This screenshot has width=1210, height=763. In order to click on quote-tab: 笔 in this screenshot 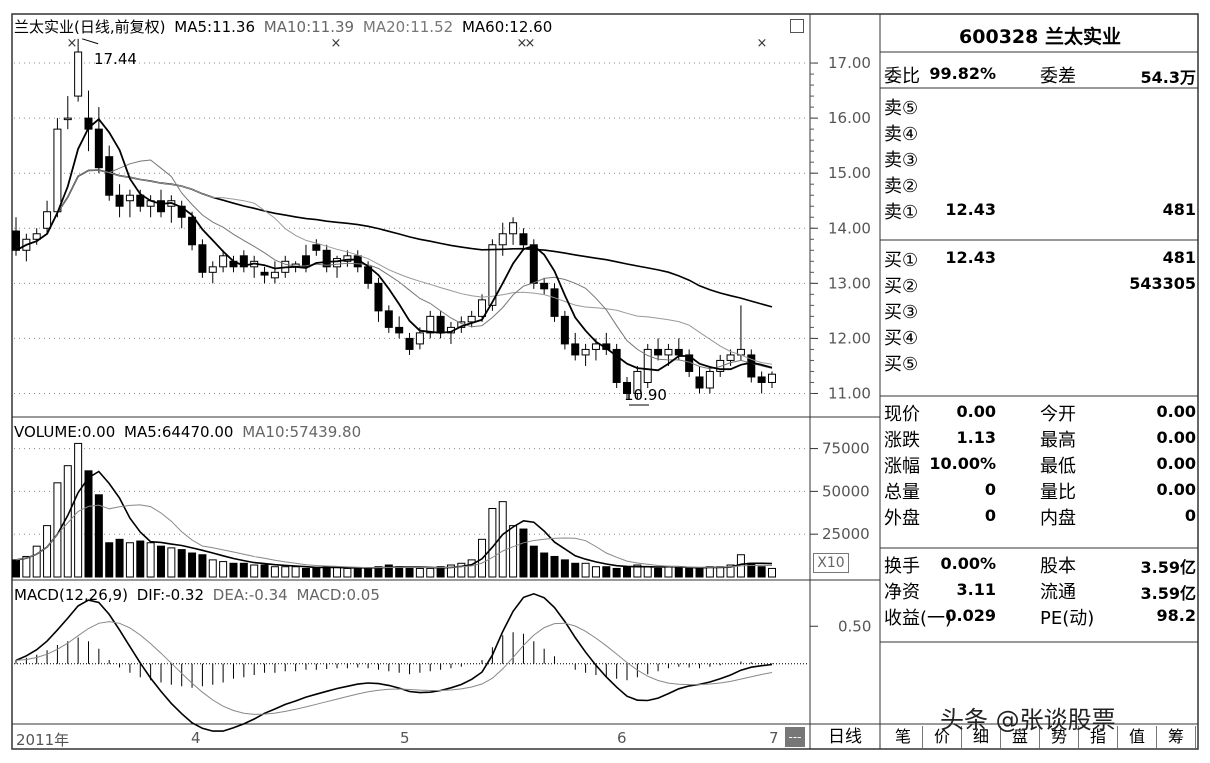, I will do `click(903, 737)`.